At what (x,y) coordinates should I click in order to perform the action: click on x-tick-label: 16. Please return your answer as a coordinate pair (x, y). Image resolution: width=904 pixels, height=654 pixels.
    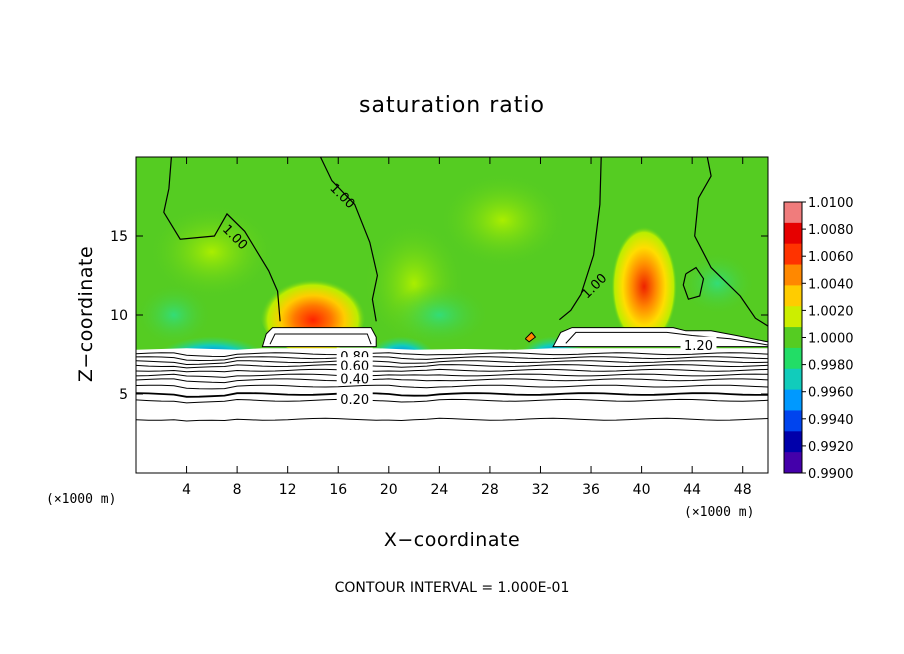
    Looking at the image, I should click on (338, 490).